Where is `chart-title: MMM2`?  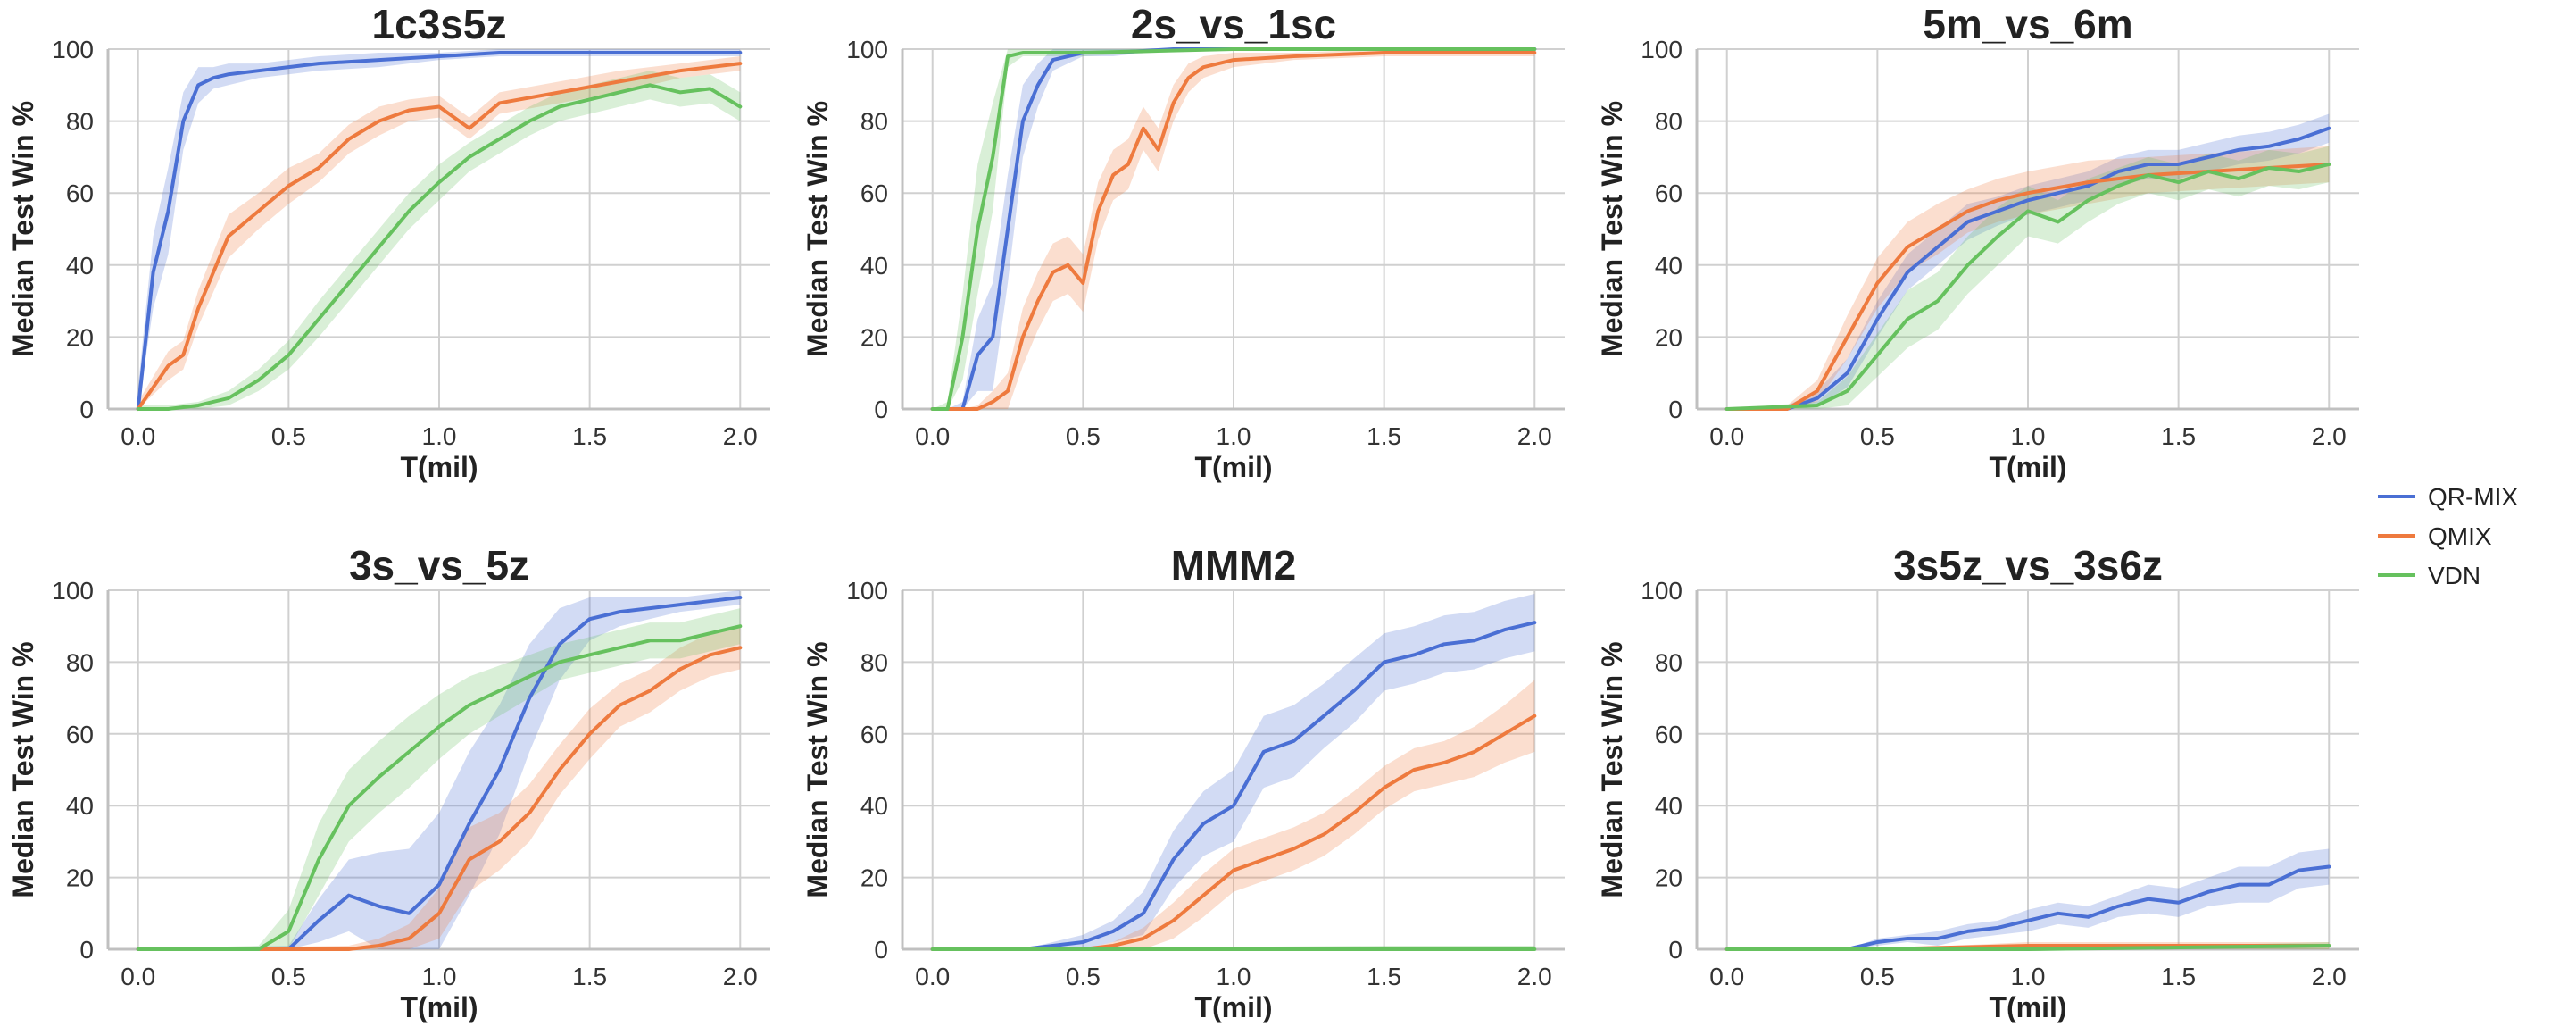 chart-title: MMM2 is located at coordinates (1234, 565).